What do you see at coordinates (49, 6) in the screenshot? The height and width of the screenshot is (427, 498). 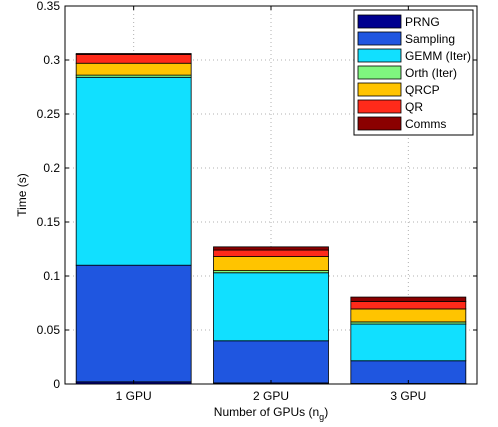 I see `y-tick-label: 0.35` at bounding box center [49, 6].